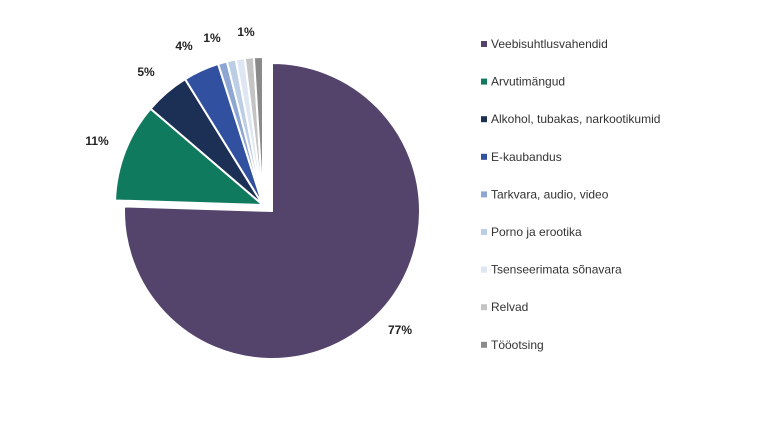  Describe the element at coordinates (190, 157) in the screenshot. I see `pie-slice-arvutimangud` at that location.